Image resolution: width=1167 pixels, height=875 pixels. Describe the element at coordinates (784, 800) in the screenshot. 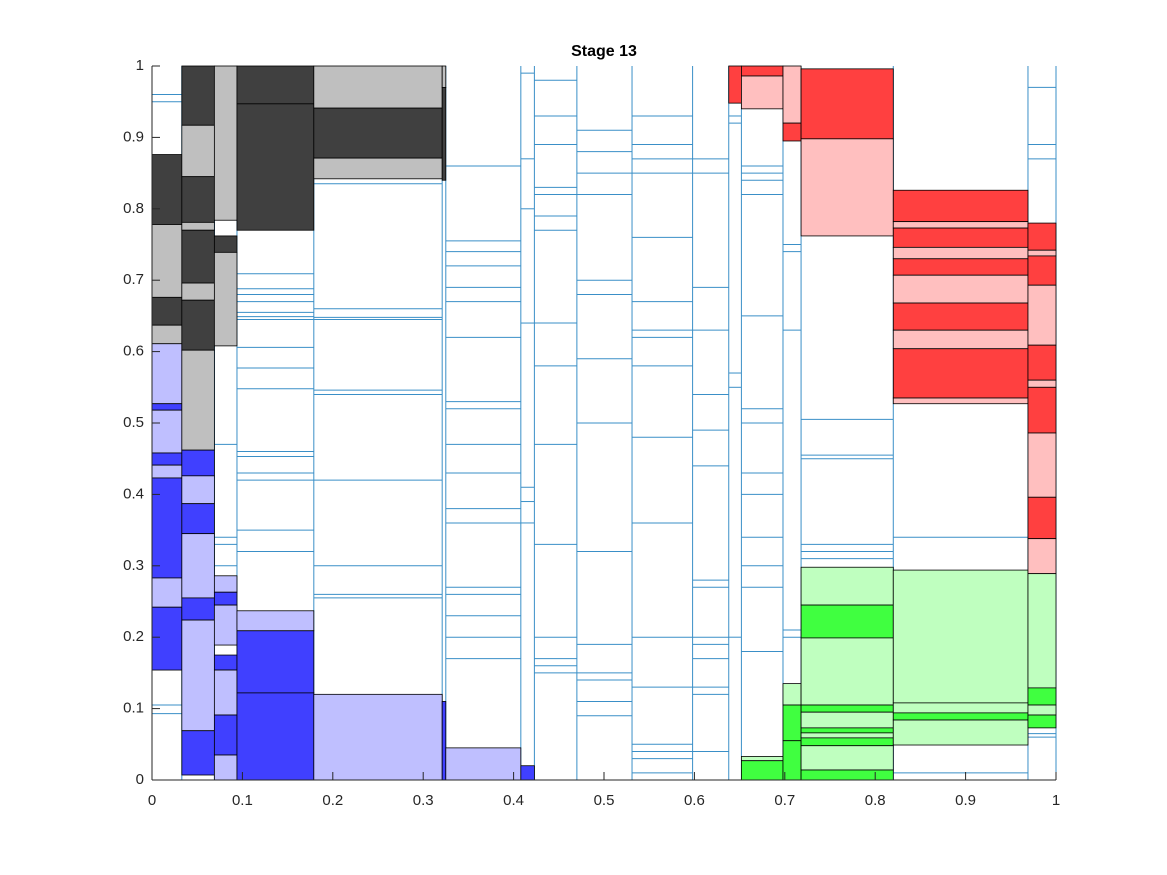

I see `x-tick-label: 0.7` at that location.